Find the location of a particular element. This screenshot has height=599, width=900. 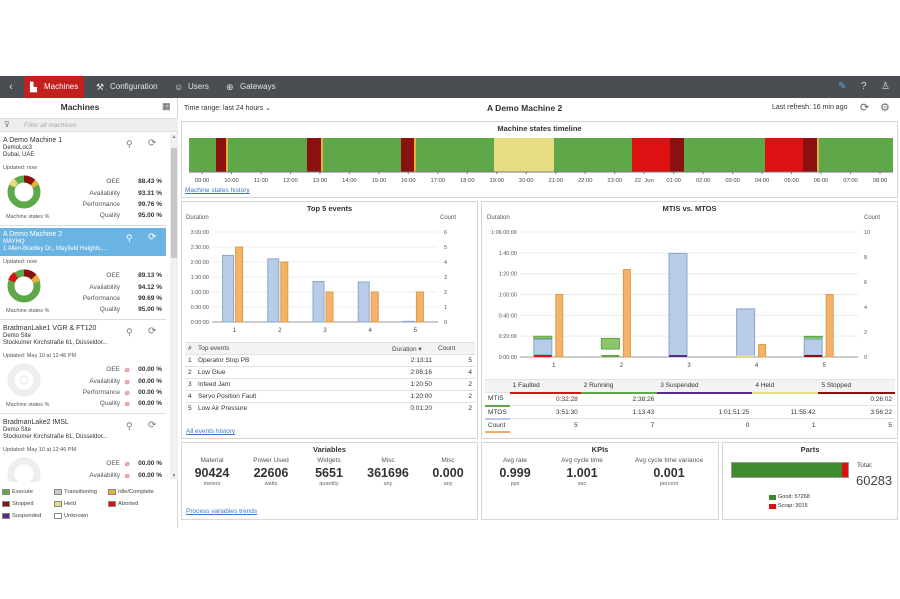

variable-widgets: Widgets 5651 quantity is located at coordinates (329, 472).